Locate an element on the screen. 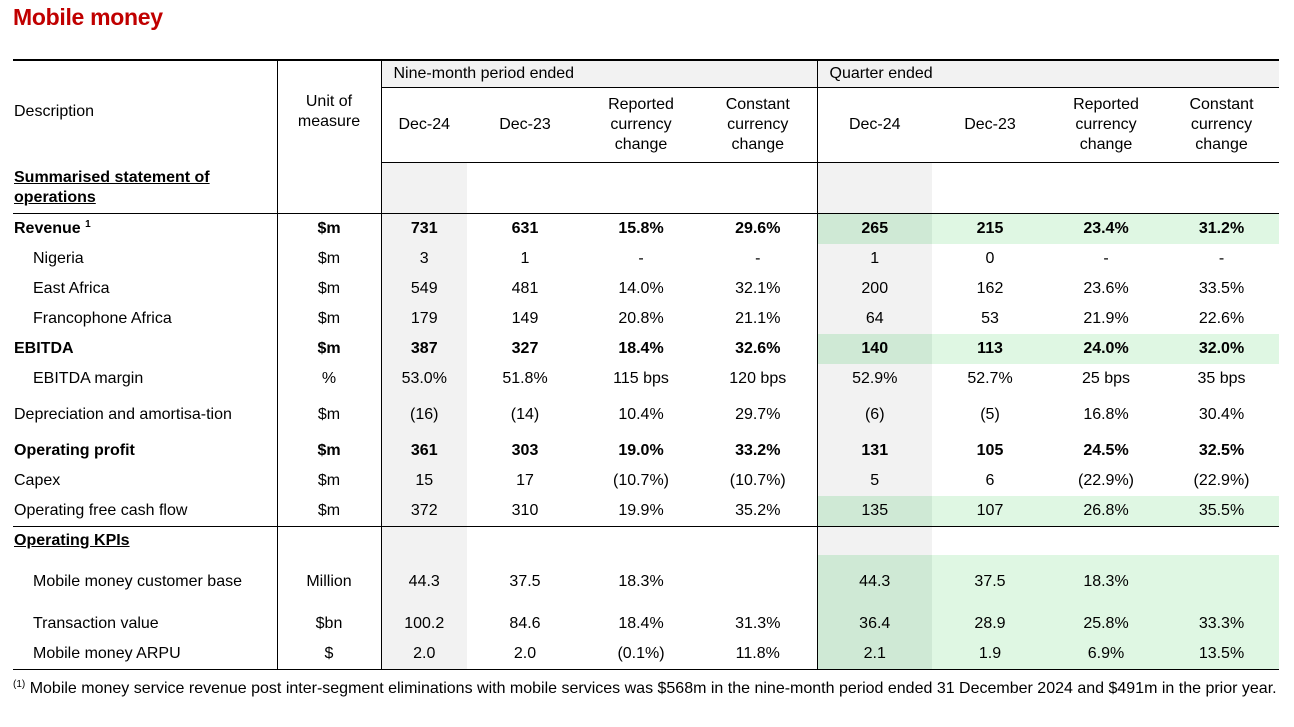 This screenshot has height=727, width=1294. section-kpis-label: Operating KPIs is located at coordinates (72, 540).